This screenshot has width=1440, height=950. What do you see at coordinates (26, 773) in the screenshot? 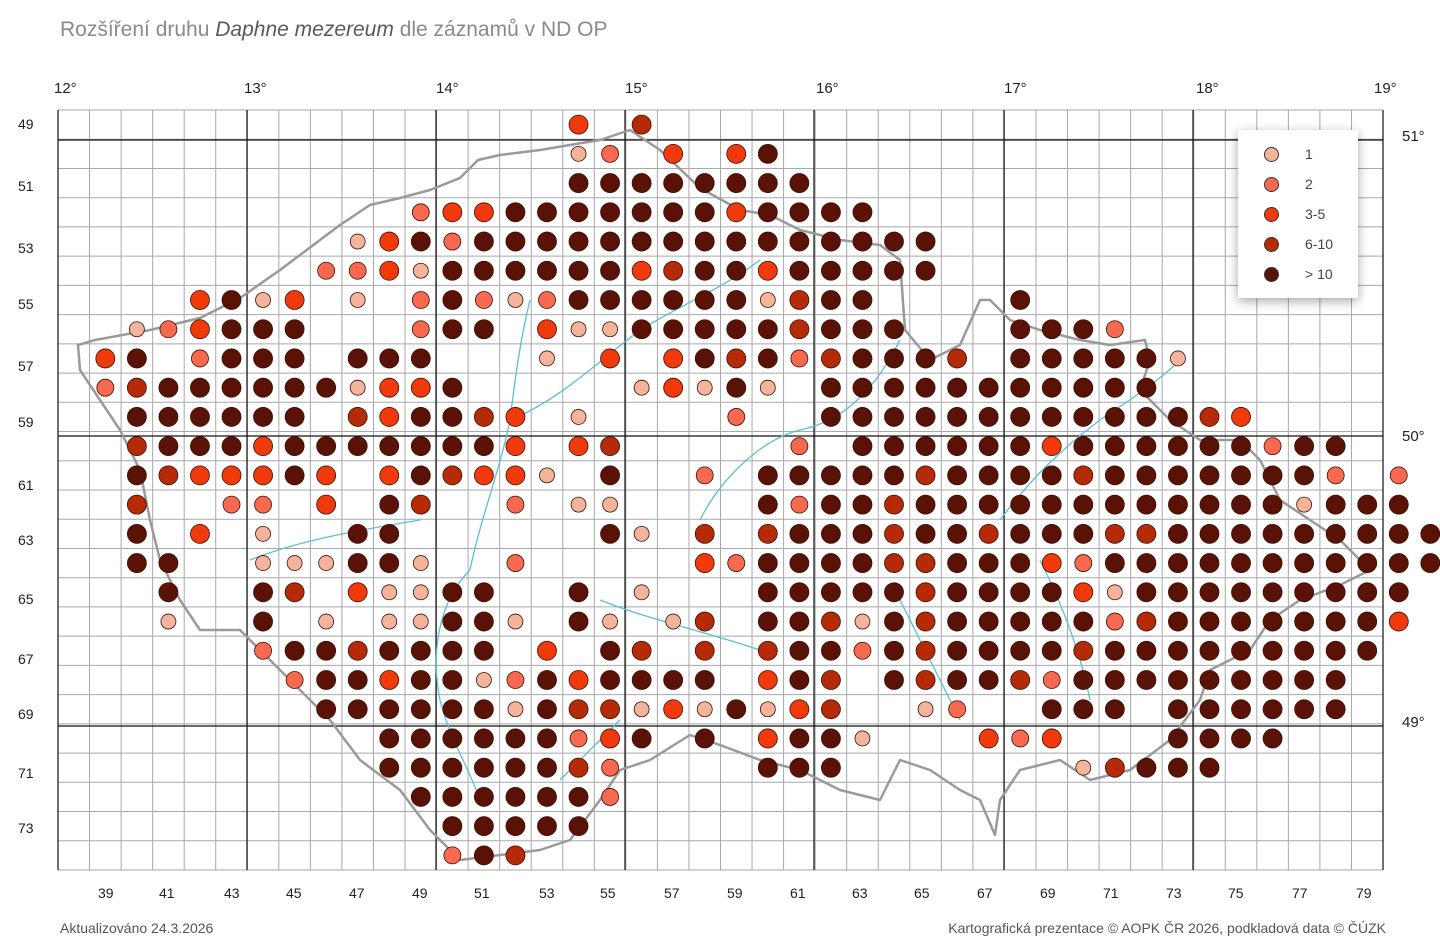
I see `row-label: 71` at bounding box center [26, 773].